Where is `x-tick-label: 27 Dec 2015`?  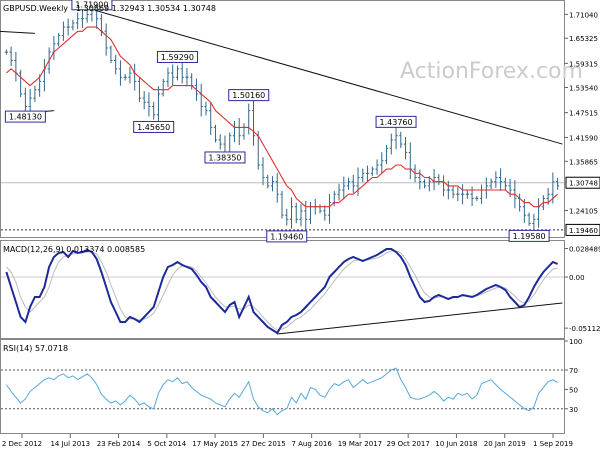 x-tick-label: 27 Dec 2015 is located at coordinates (263, 444).